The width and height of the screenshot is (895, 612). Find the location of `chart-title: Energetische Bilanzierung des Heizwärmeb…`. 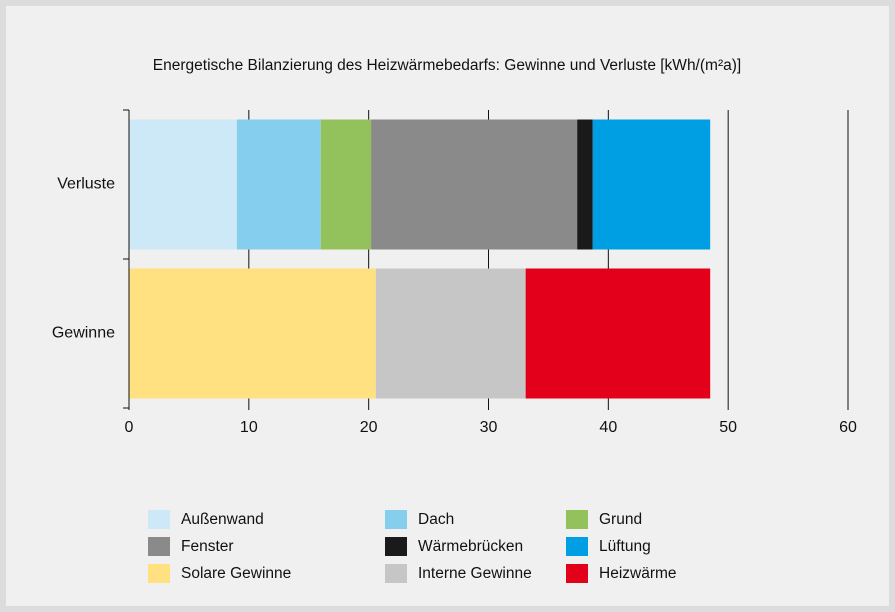

chart-title: Energetische Bilanzierung des Heizwärmeb… is located at coordinates (447, 65).